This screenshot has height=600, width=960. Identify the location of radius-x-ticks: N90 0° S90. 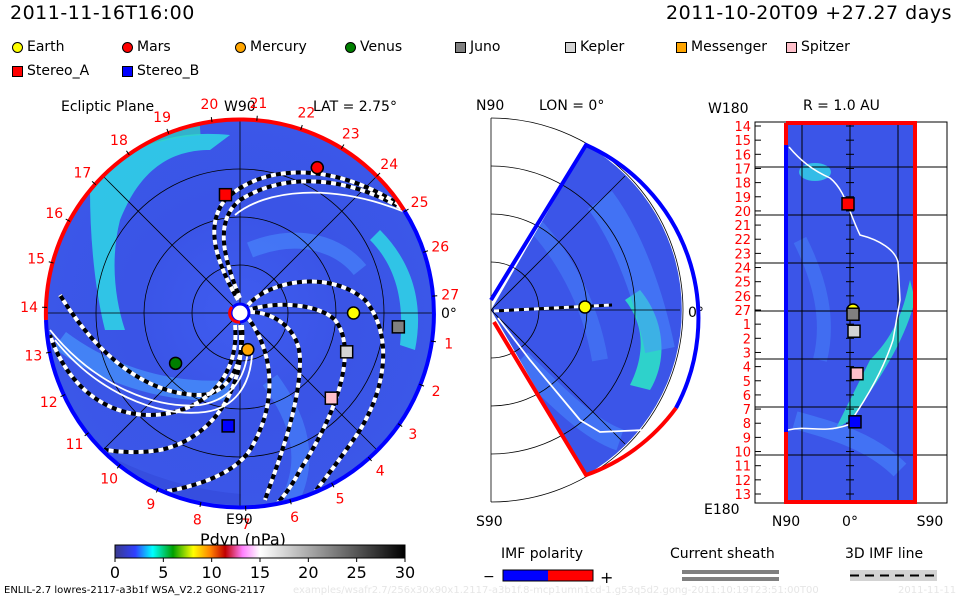
(858, 522).